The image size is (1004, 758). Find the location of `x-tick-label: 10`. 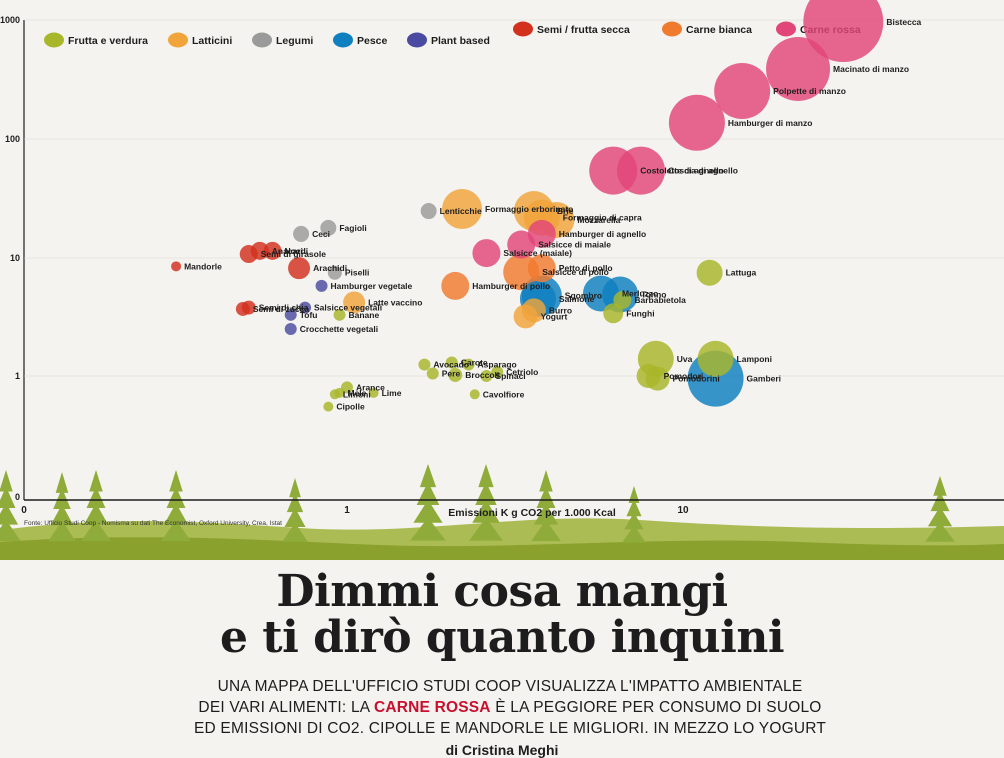

x-tick-label: 10 is located at coordinates (683, 510).